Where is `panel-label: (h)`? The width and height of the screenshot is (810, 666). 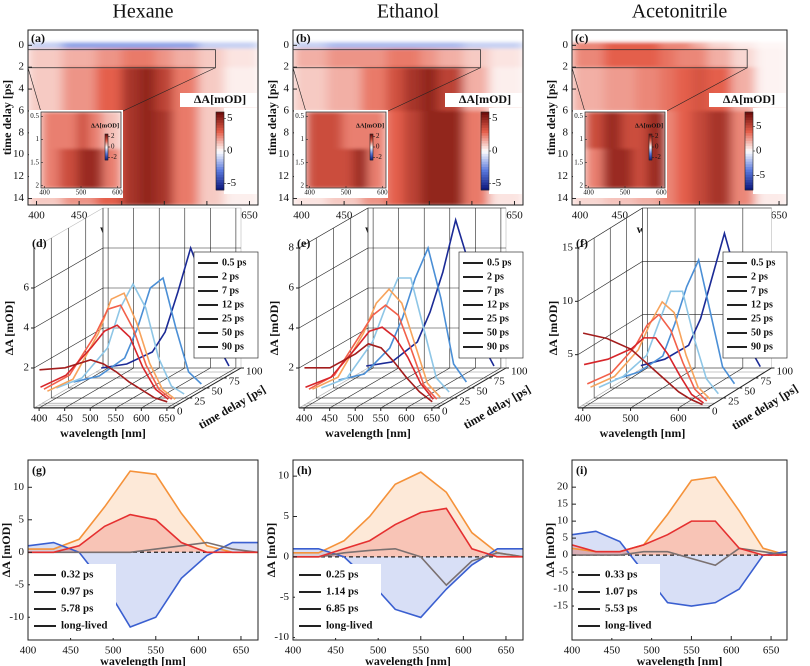 panel-label: (h) is located at coordinates (304, 470).